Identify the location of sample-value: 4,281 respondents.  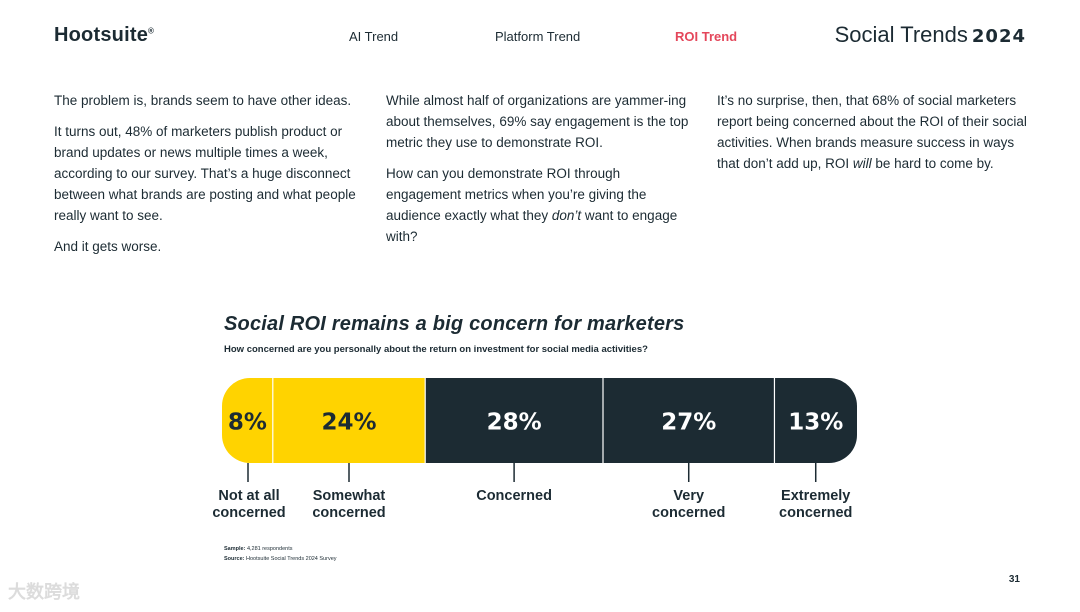
(269, 549).